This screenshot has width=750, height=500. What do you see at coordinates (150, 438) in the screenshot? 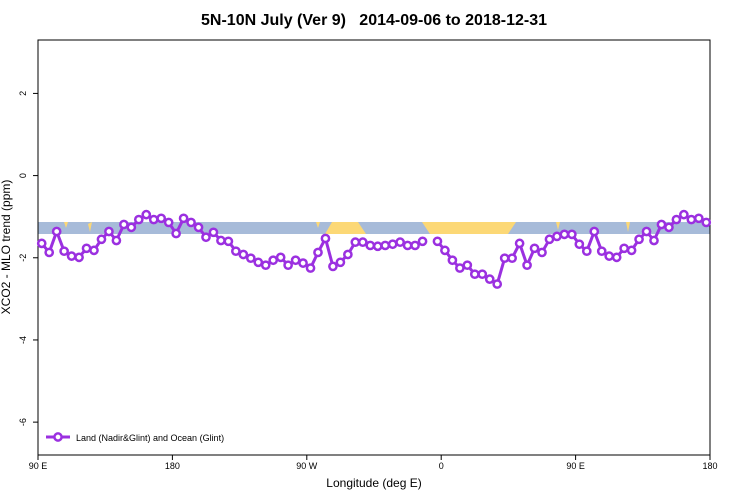
I see `legend-label: Land (Nadir&Glint) and Ocean (Glint)` at bounding box center [150, 438].